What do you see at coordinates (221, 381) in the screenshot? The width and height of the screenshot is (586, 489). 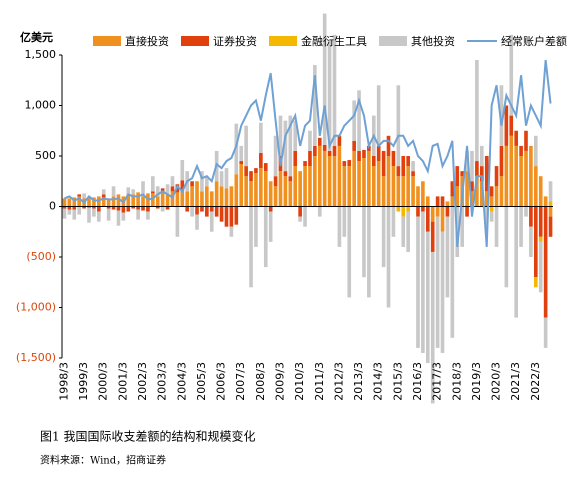 I see `x-tick-label: 2006/3` at bounding box center [221, 381].